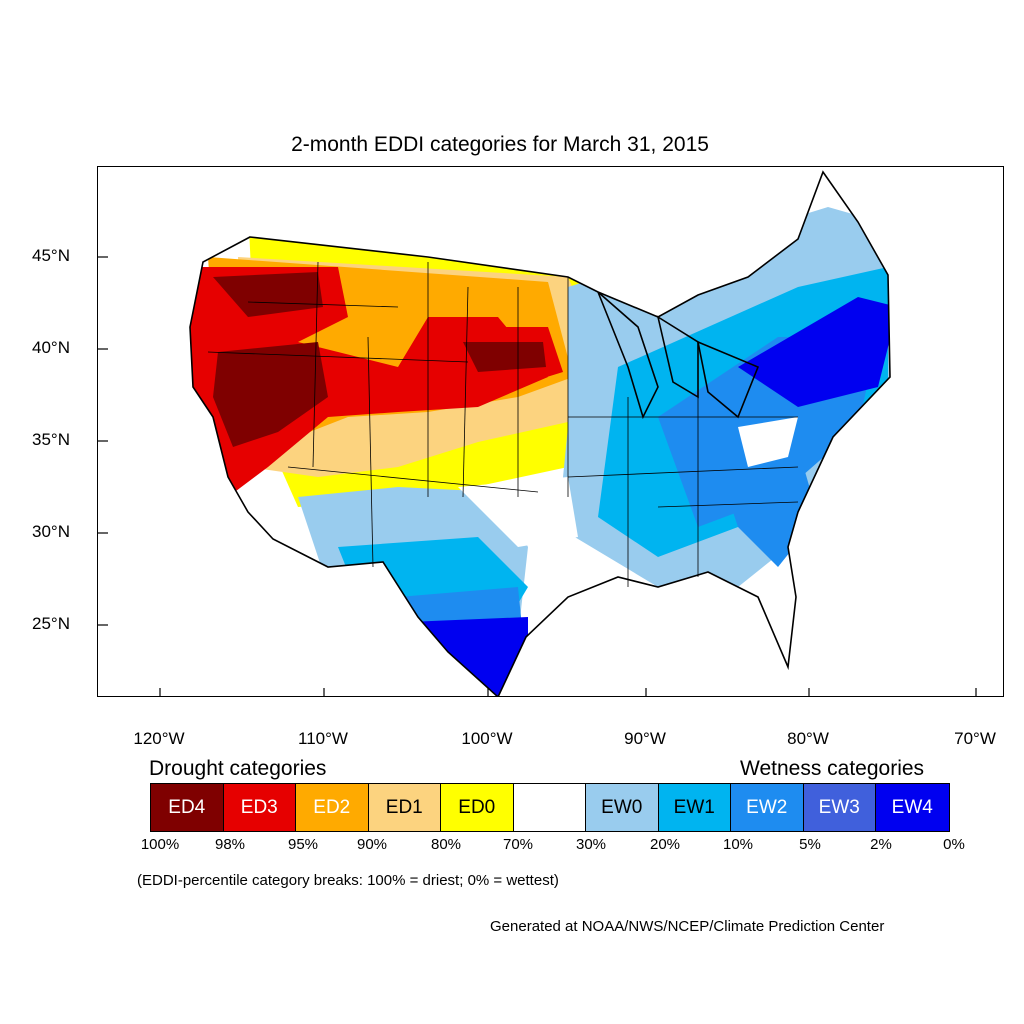 Image resolution: width=1024 pixels, height=1024 pixels. What do you see at coordinates (259, 807) in the screenshot?
I see `legend-box-ed3: ED3` at bounding box center [259, 807].